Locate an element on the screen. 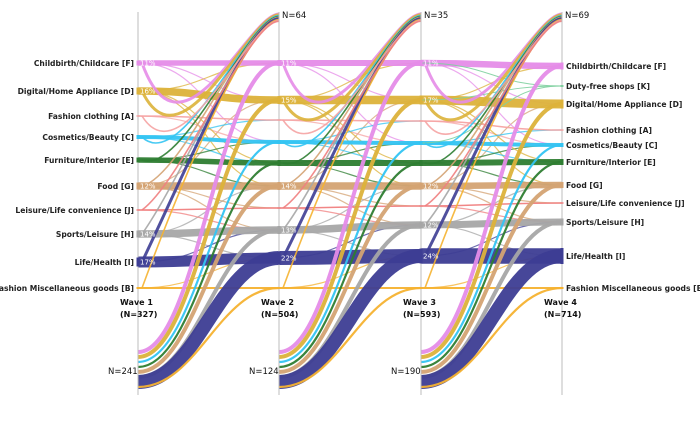 The width and height of the screenshot is (700, 425). pct-label-i-w3: 24% is located at coordinates (431, 257).